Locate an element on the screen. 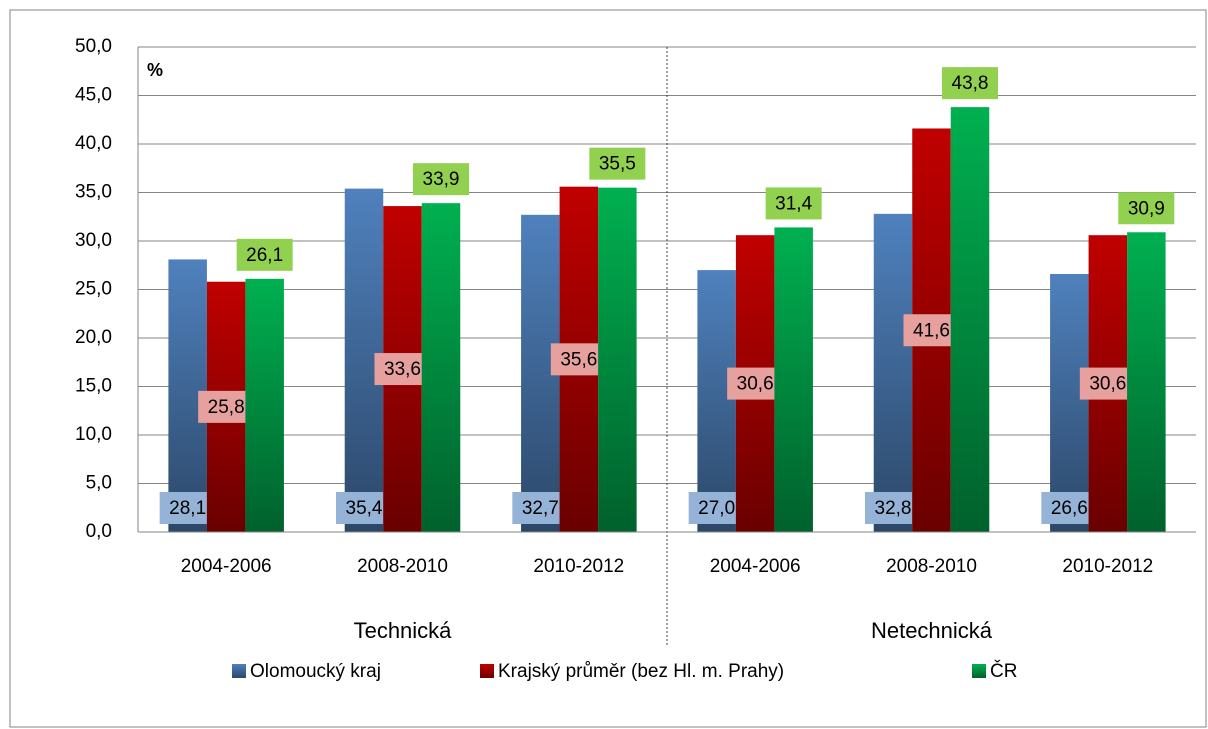  y-tick-label: 50,0 is located at coordinates (93, 46).